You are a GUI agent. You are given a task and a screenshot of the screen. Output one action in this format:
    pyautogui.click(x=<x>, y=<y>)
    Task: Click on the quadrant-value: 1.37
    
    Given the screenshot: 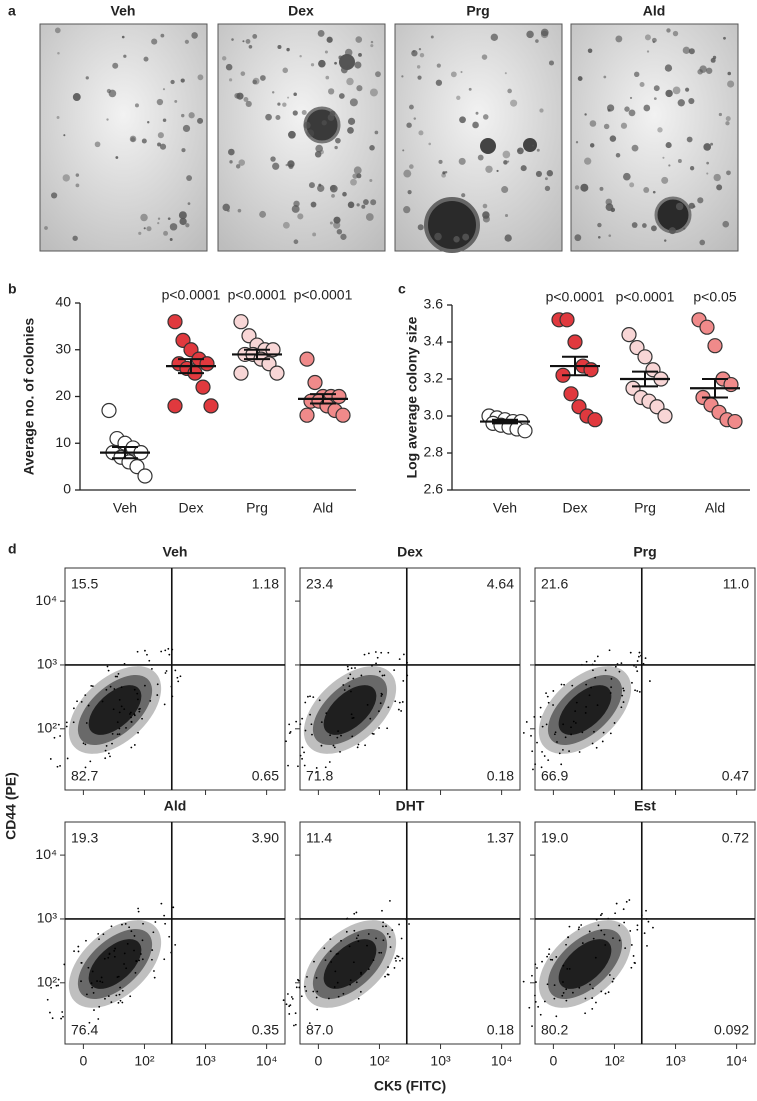 What is the action you would take?
    pyautogui.click(x=500, y=838)
    